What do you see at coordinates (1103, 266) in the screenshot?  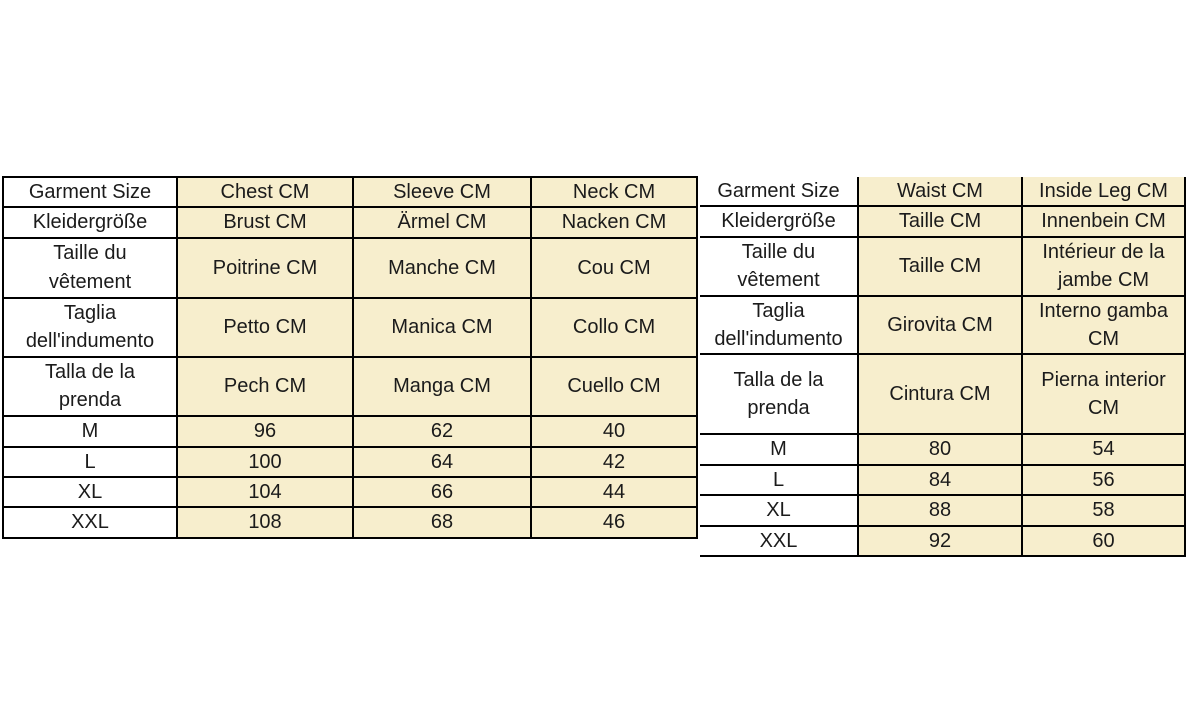 I see `measurement-header-cell: Intérieur de la jambe CM` at bounding box center [1103, 266].